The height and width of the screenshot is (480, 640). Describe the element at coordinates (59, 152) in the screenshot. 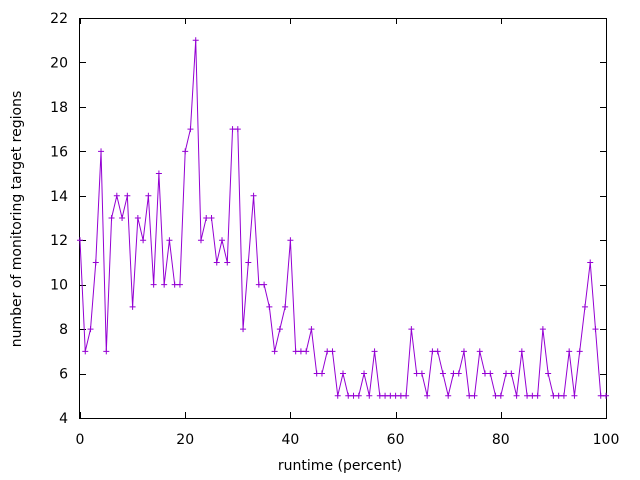

I see `y-tick-label: 16` at that location.